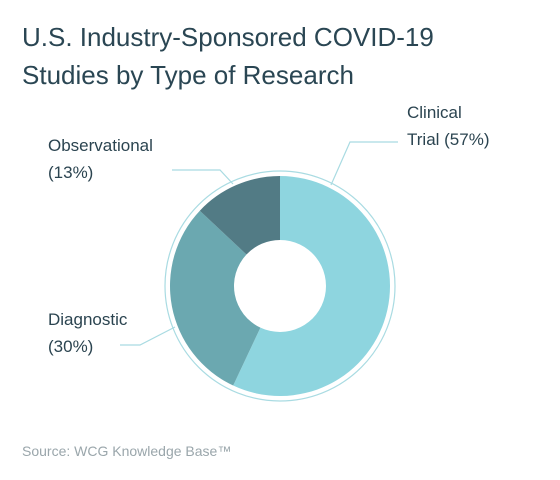 The height and width of the screenshot is (480, 560). What do you see at coordinates (71, 346) in the screenshot?
I see `label-diagnostic-line-2: (30%)` at bounding box center [71, 346].